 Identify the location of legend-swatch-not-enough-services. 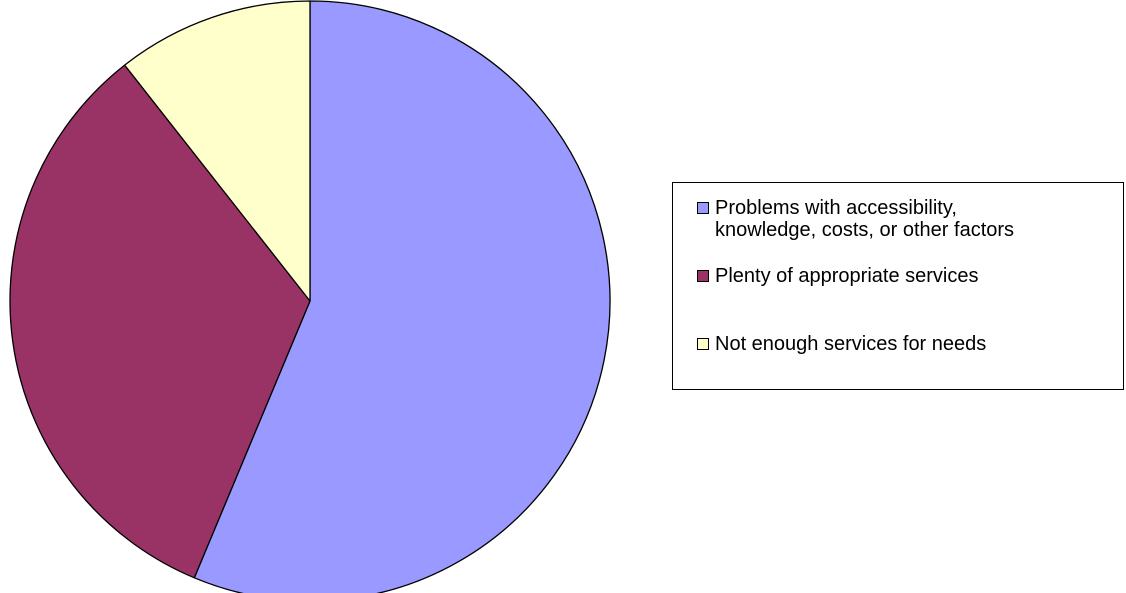
(703, 344).